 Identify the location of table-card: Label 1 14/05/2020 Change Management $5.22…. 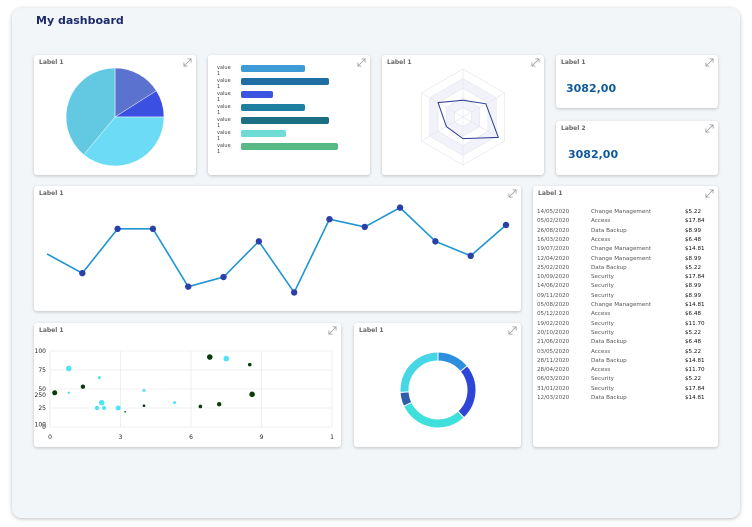
(625, 316).